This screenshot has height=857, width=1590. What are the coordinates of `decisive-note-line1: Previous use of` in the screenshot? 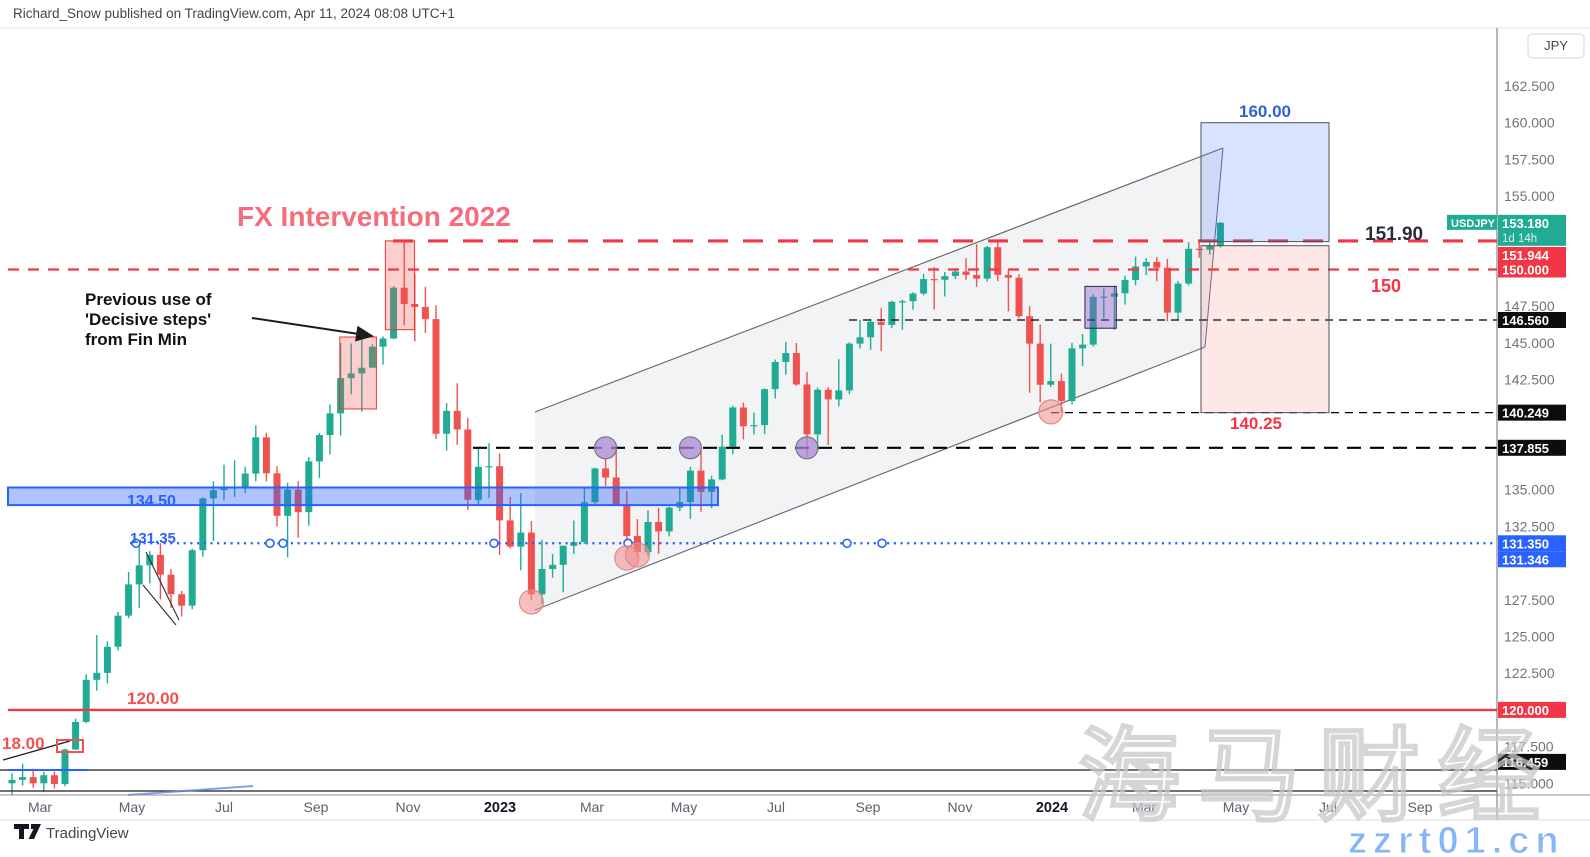 It's located at (148, 299).